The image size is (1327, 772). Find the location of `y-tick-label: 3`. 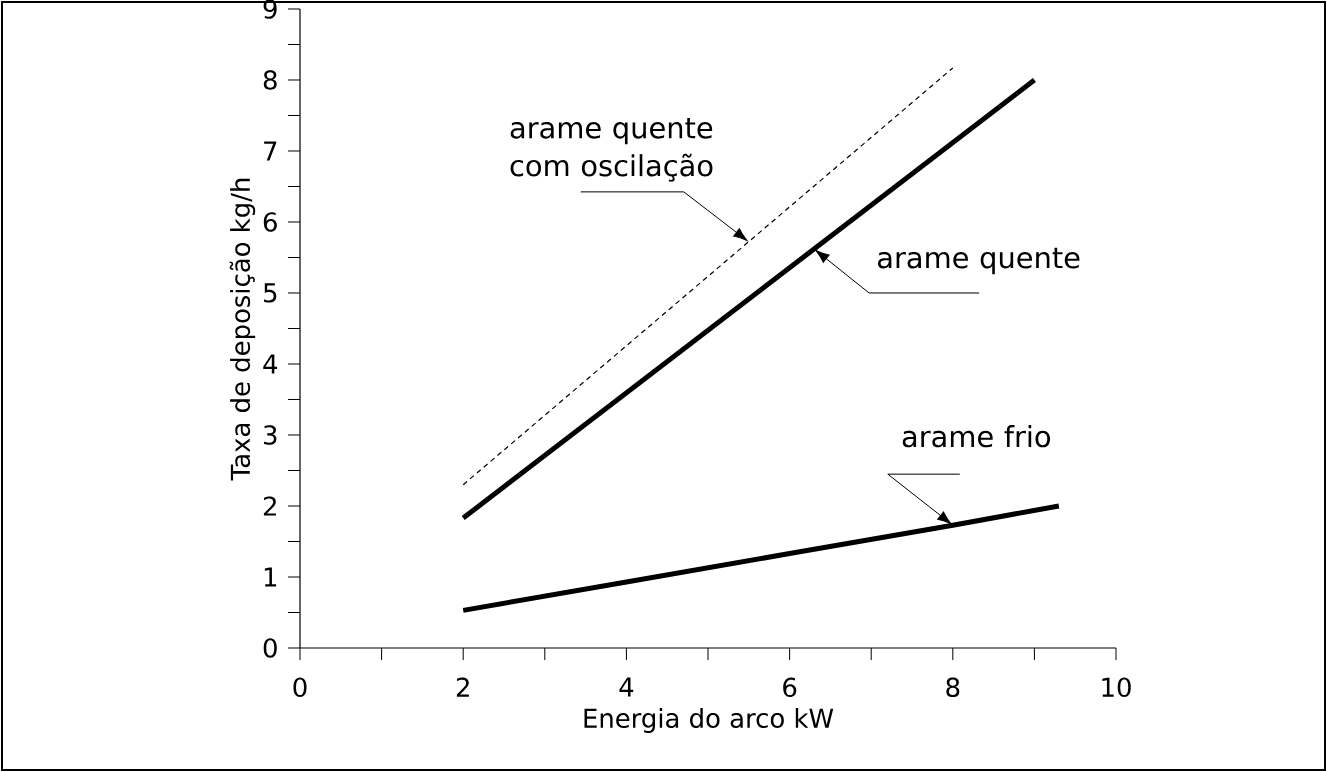

y-tick-label: 3 is located at coordinates (270, 435).